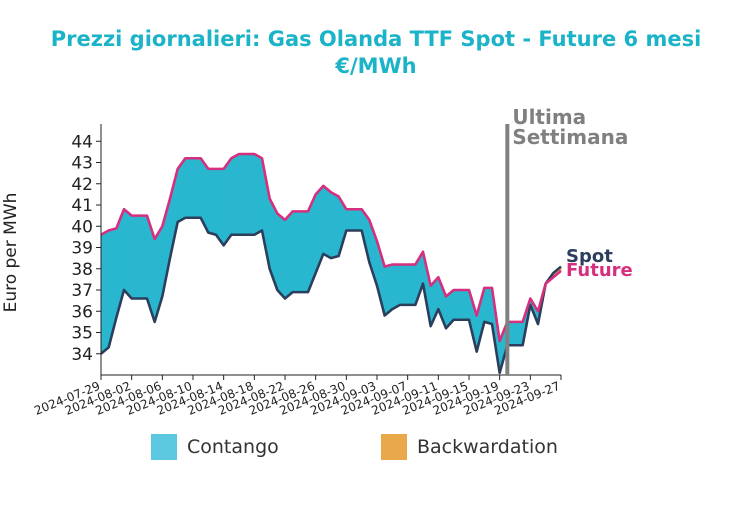 The image size is (752, 505). Describe the element at coordinates (82, 227) in the screenshot. I see `y-tick-label: 40` at that location.